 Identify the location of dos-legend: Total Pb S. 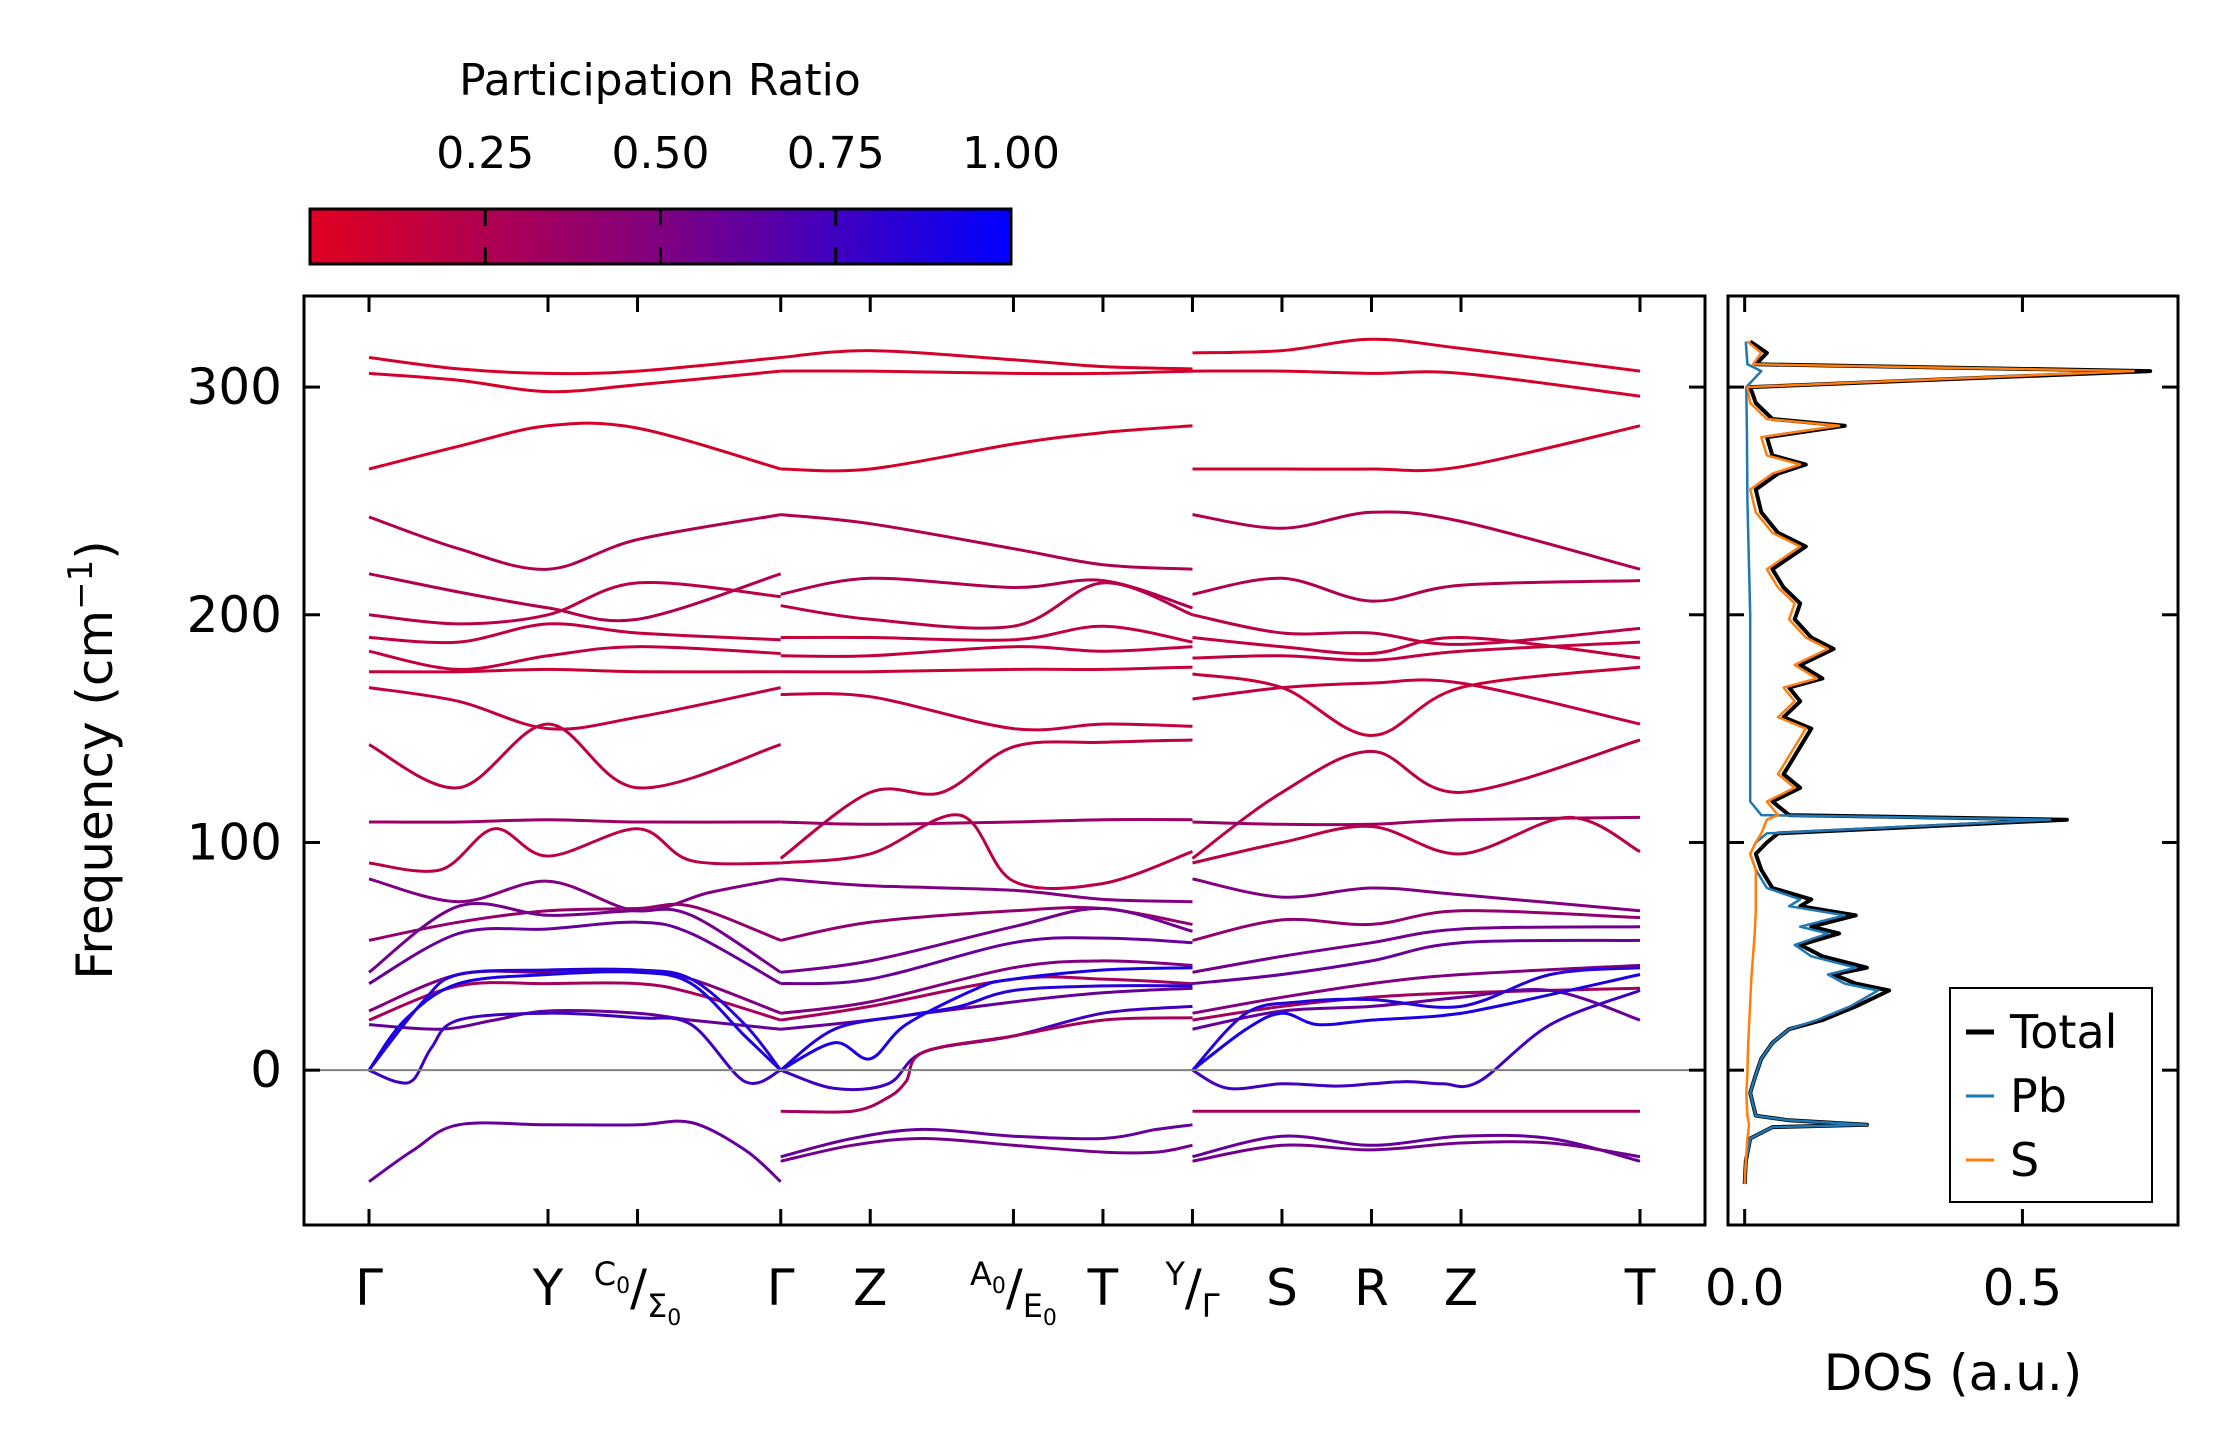
(2051, 1095).